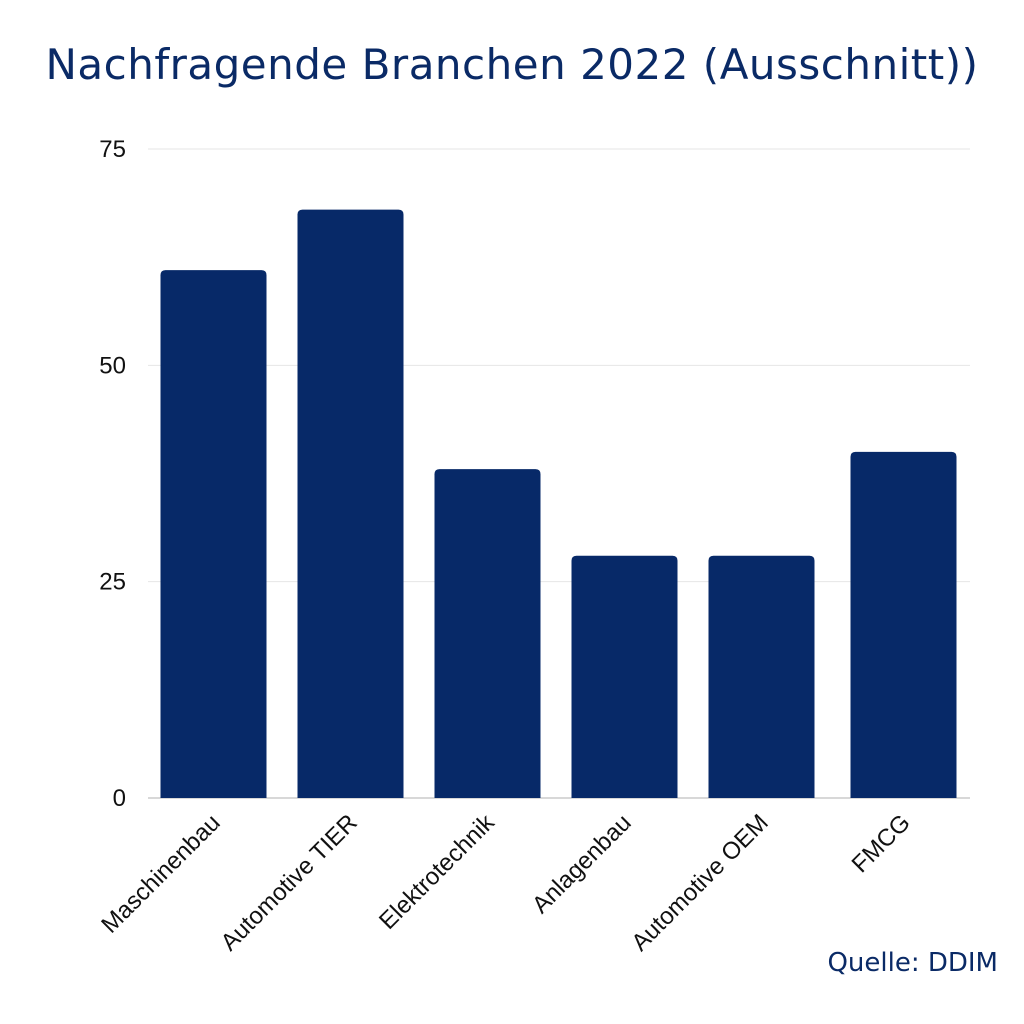  I want to click on x-category-label: Automotive OEM, so click(699, 882).